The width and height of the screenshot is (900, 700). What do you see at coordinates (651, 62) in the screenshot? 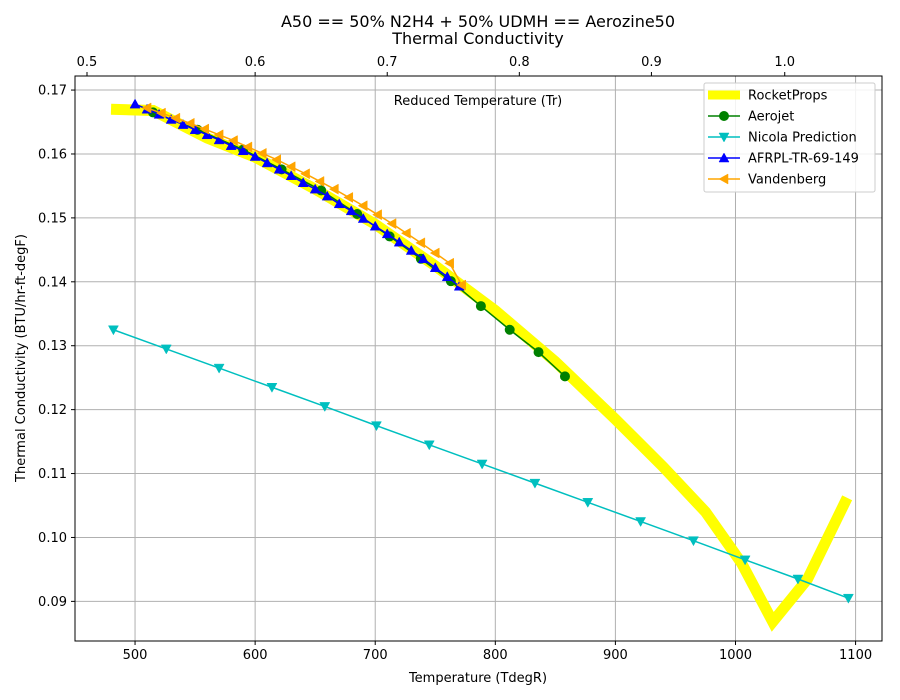
I see `top-tick-label: 0.9` at bounding box center [651, 62].